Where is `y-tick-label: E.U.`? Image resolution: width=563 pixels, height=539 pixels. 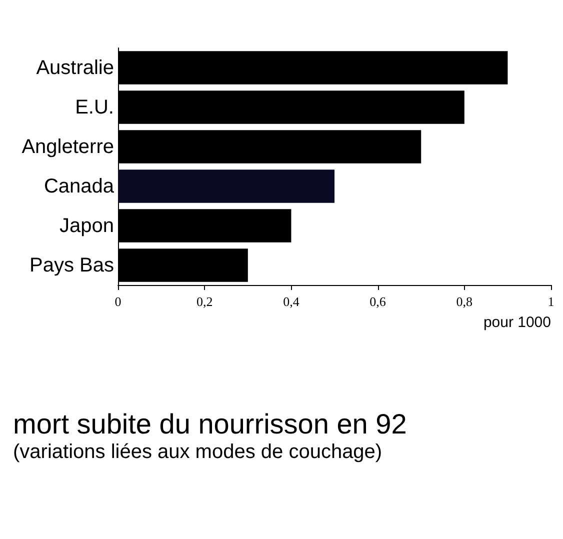
y-tick-label: E.U. is located at coordinates (94, 107).